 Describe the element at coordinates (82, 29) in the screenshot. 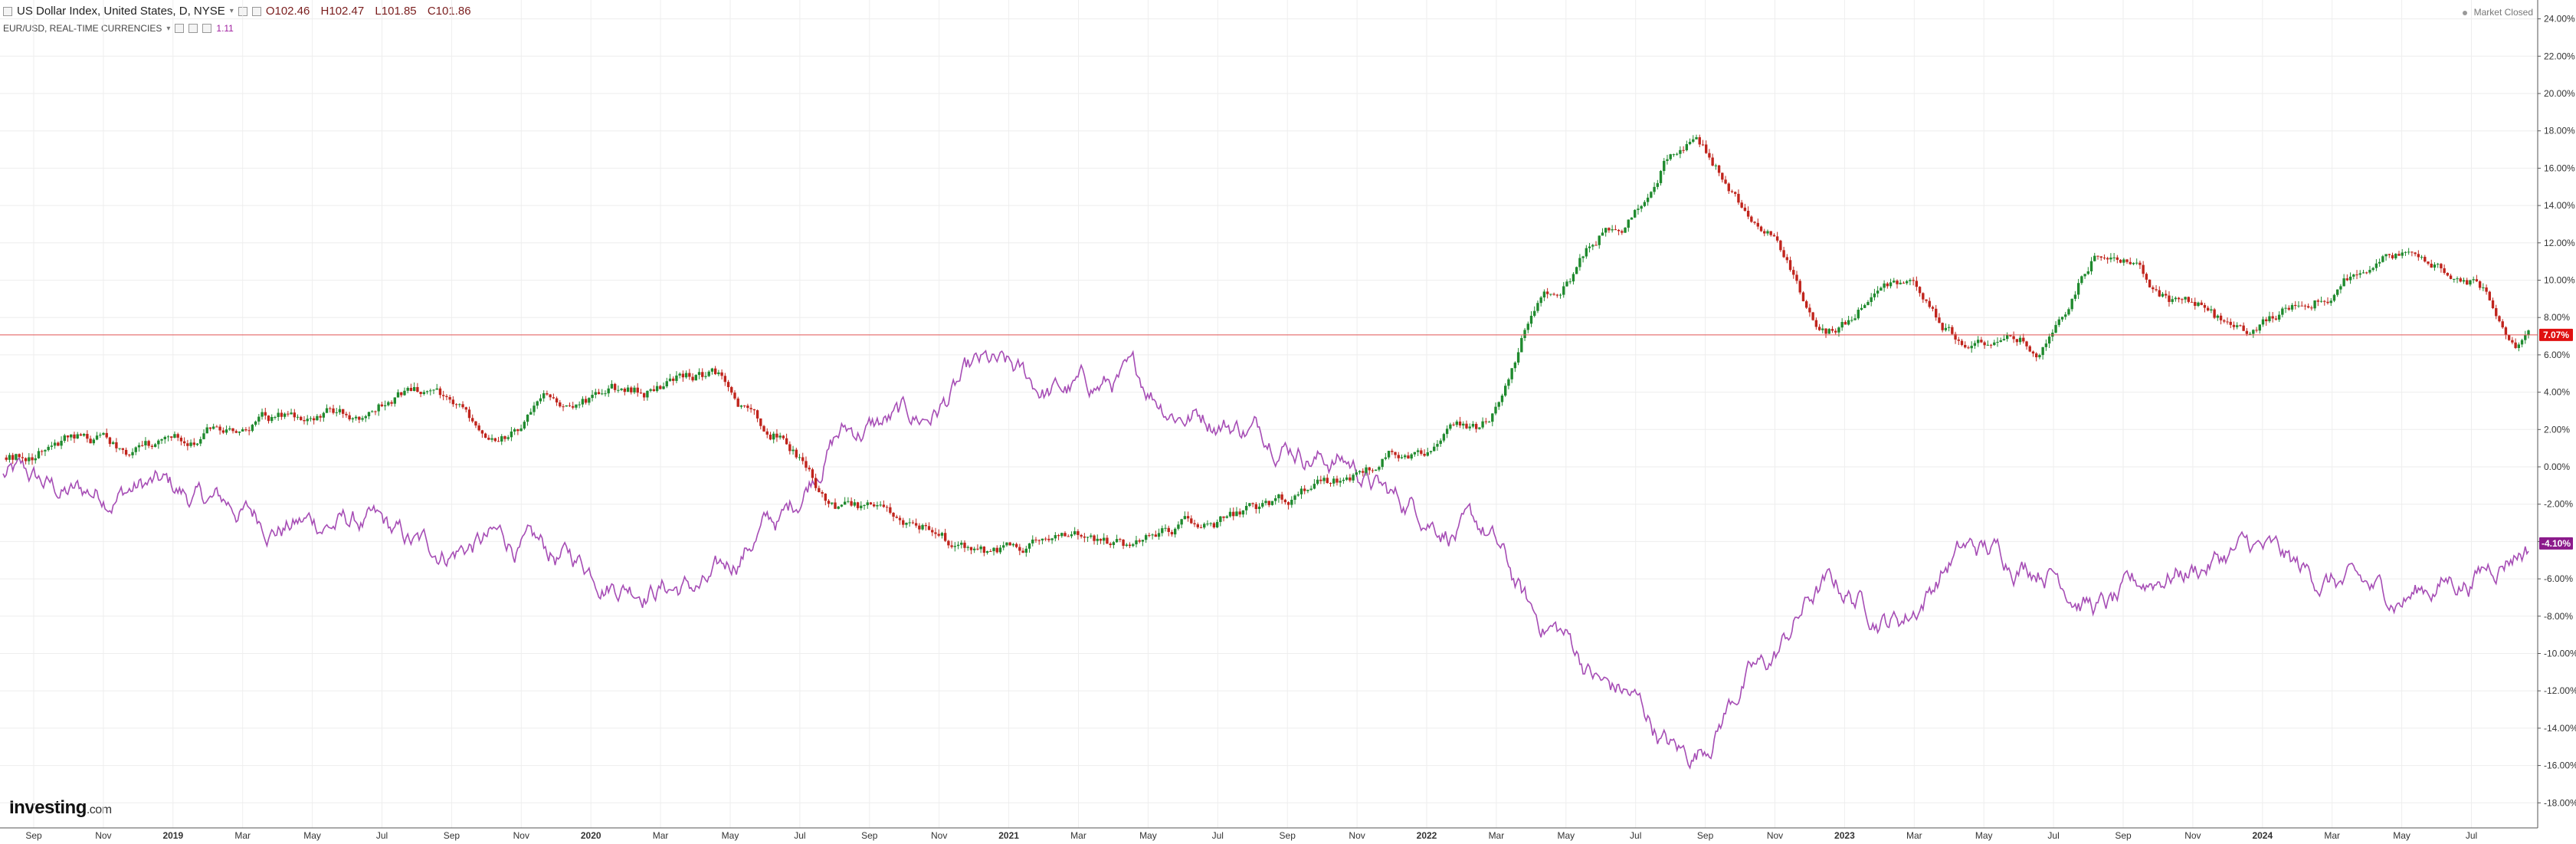

I see `compare-symbol-label: EUR/USD, REAL-TIME CURRENCIES` at that location.